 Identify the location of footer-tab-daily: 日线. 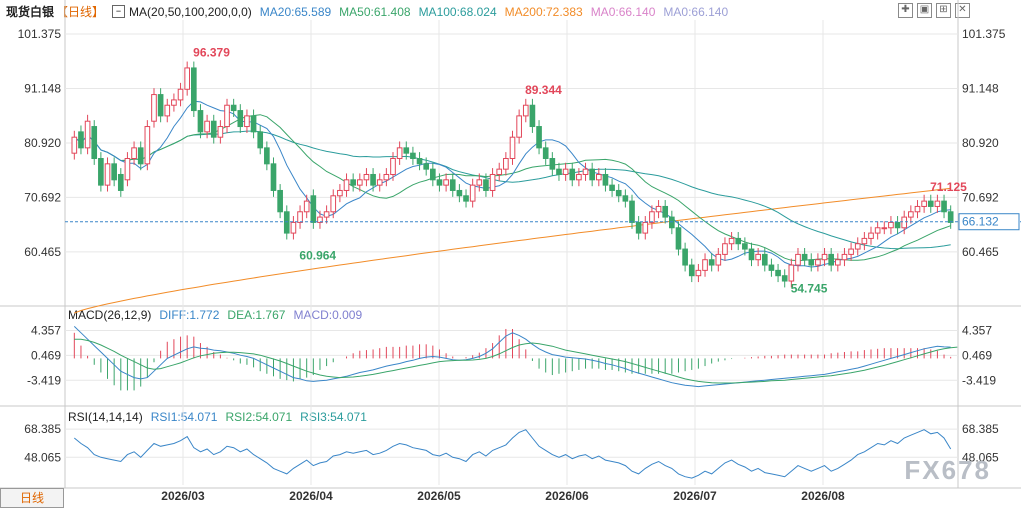
(32, 498).